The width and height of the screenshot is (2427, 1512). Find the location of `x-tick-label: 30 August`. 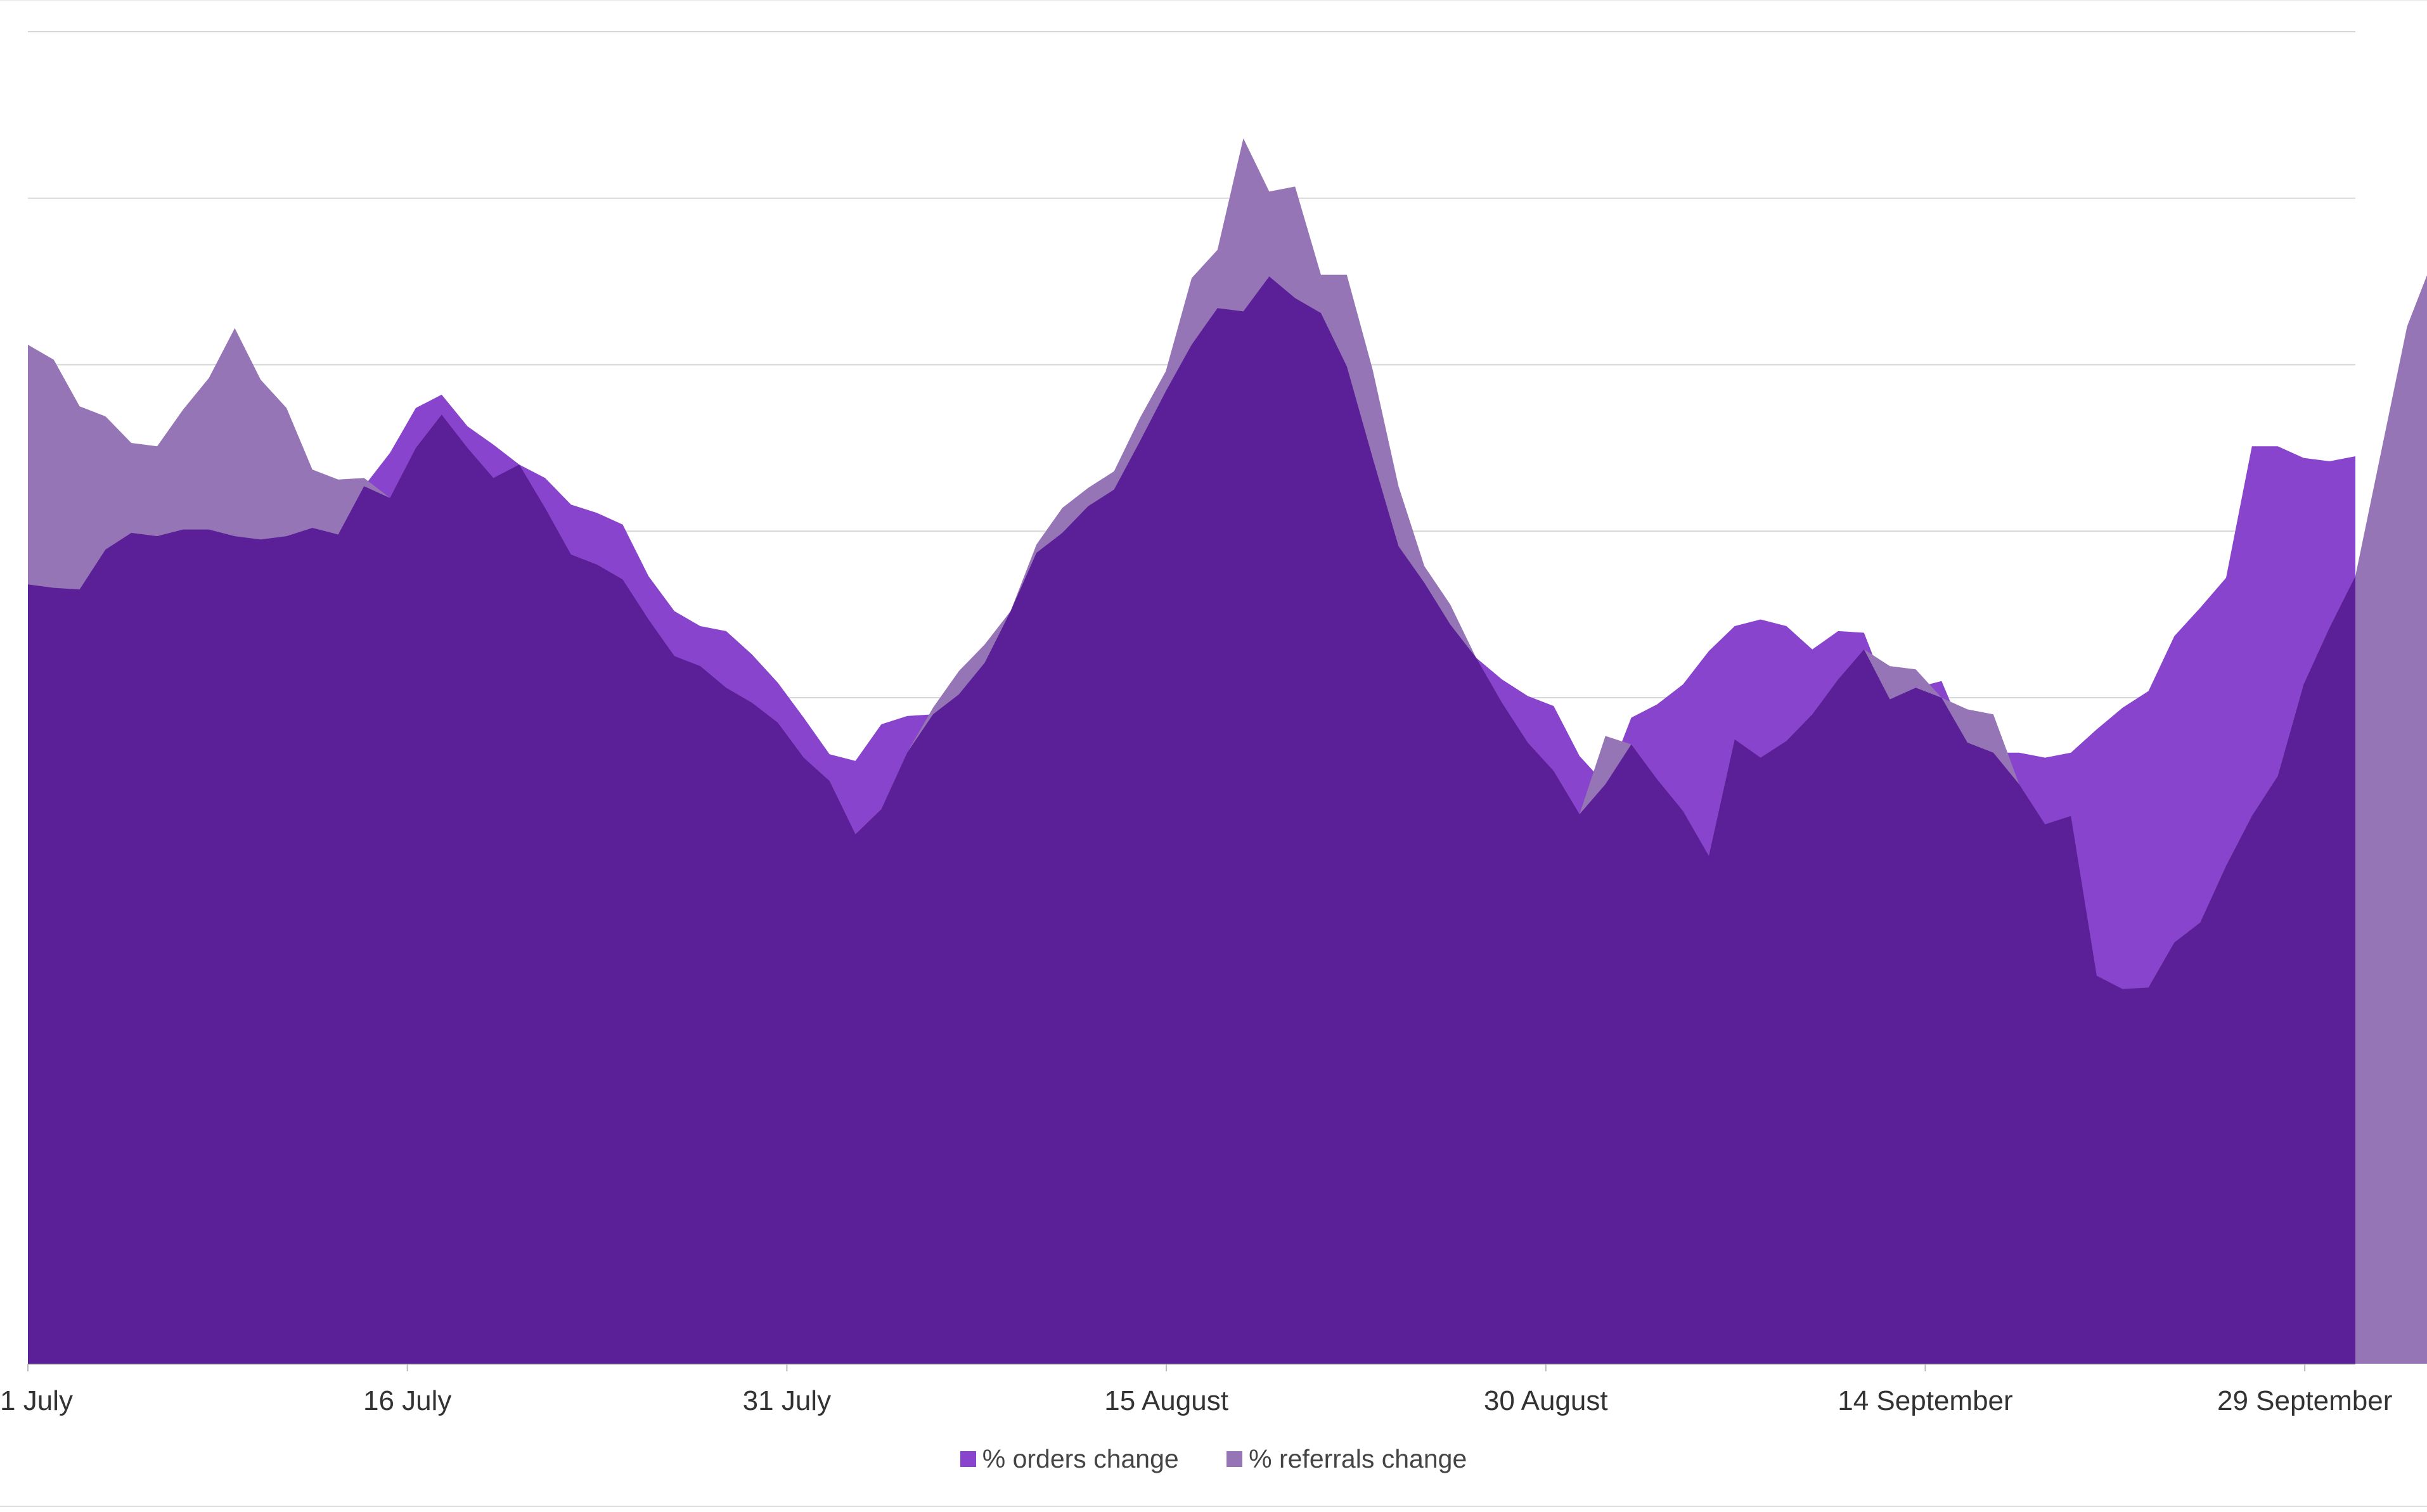

x-tick-label: 30 August is located at coordinates (1546, 1400).